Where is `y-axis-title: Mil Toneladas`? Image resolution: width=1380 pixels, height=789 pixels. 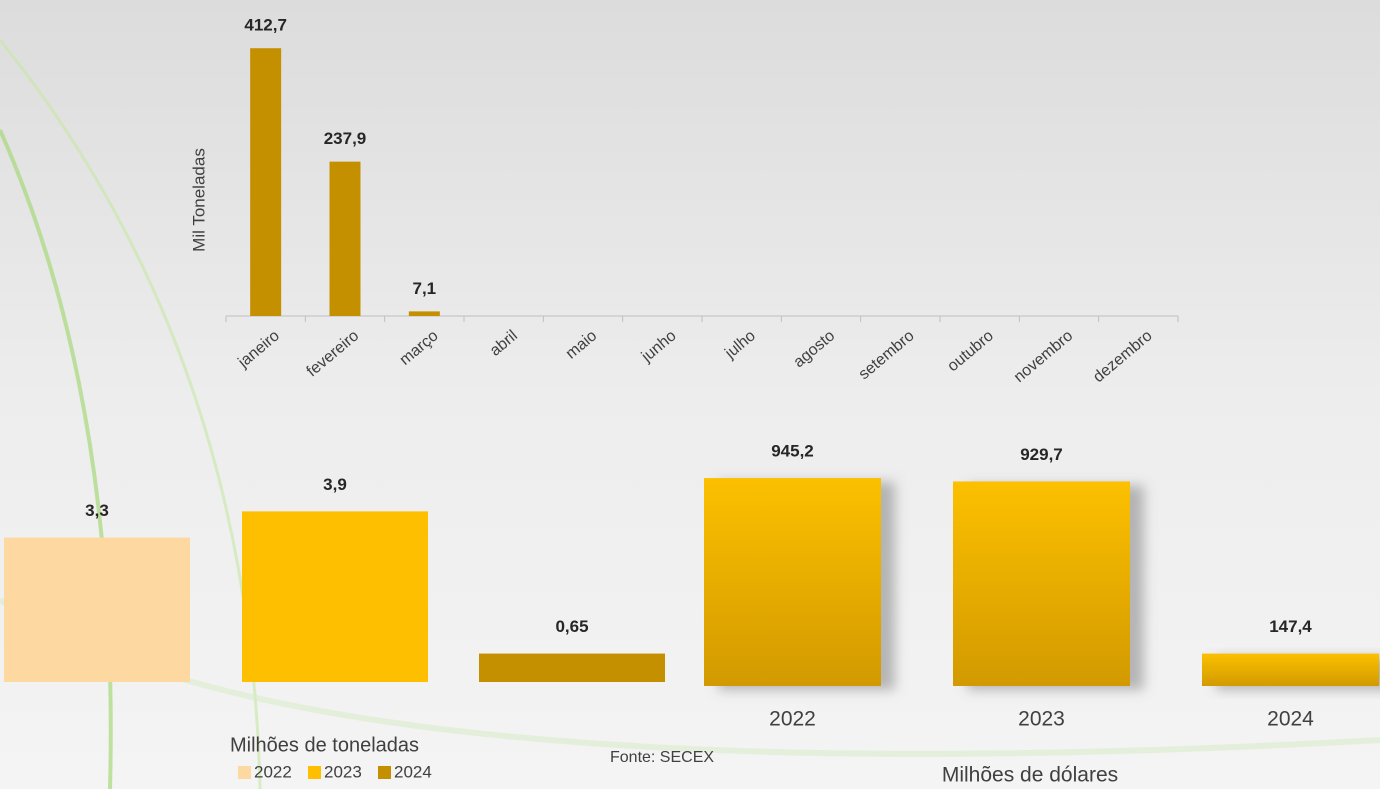 y-axis-title: Mil Toneladas is located at coordinates (198, 200).